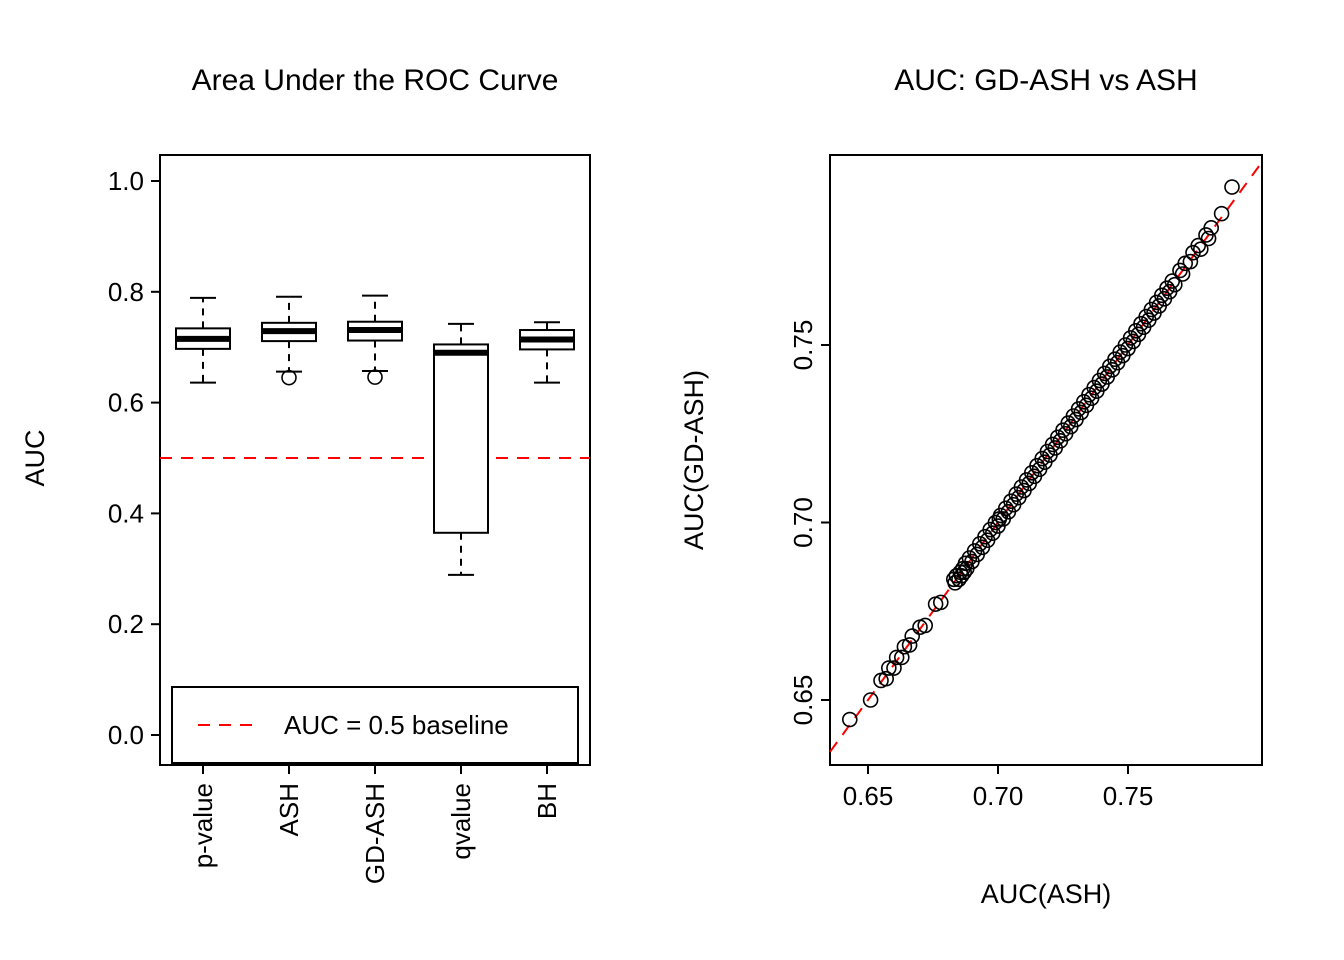 The image size is (1344, 960). What do you see at coordinates (126, 735) in the screenshot?
I see `y-tick-label: 0.0` at bounding box center [126, 735].